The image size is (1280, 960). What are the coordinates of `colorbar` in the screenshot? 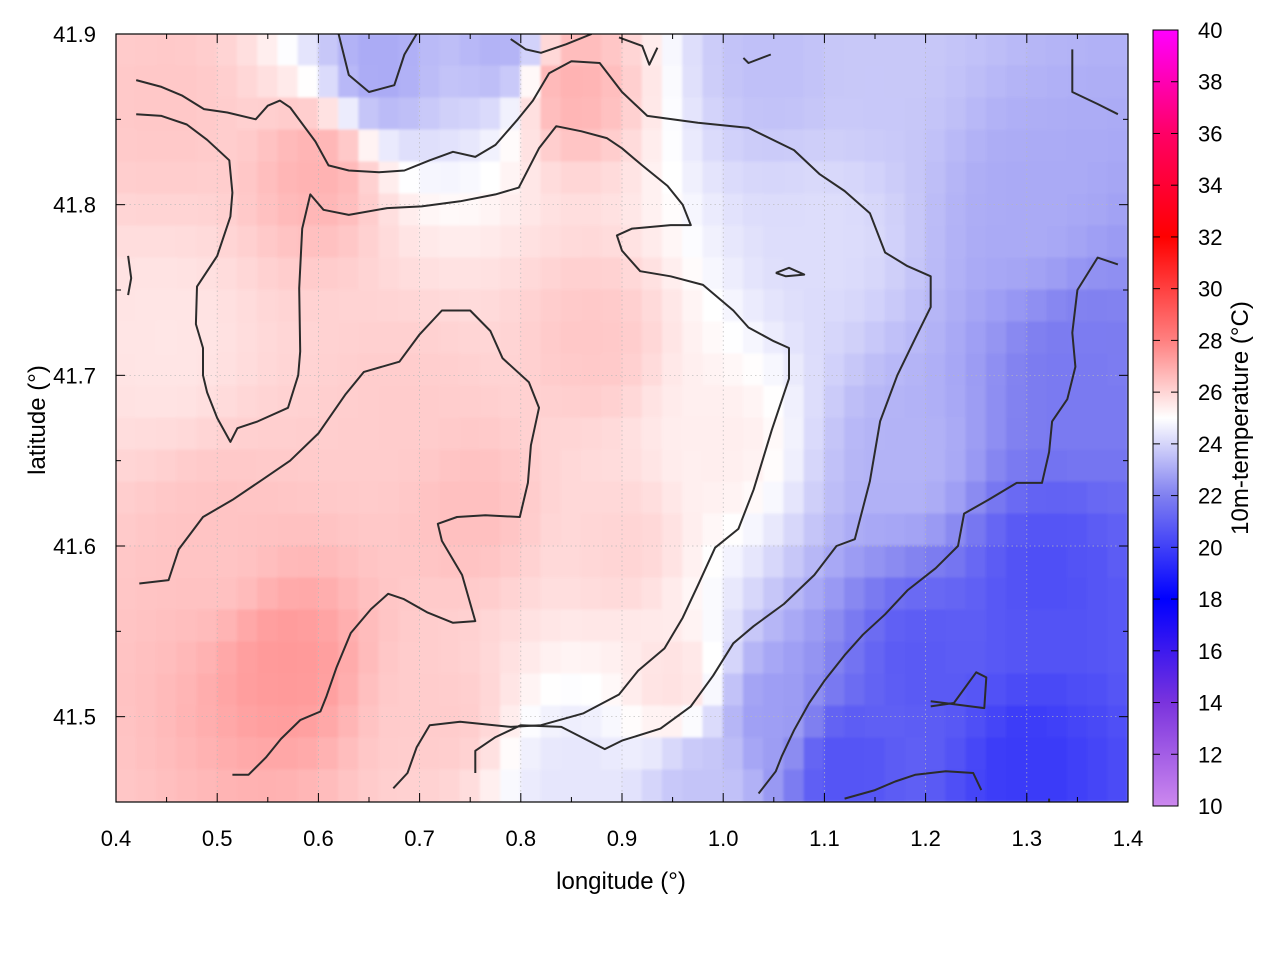 It's located at (1165, 418).